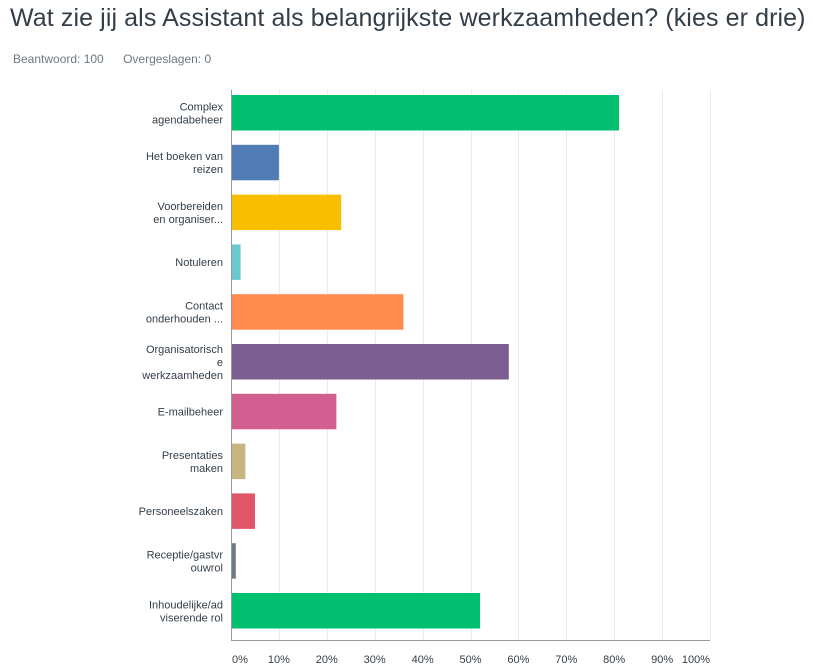 This screenshot has height=670, width=813. What do you see at coordinates (614, 660) in the screenshot?
I see `x-tick-label: 80%` at bounding box center [614, 660].